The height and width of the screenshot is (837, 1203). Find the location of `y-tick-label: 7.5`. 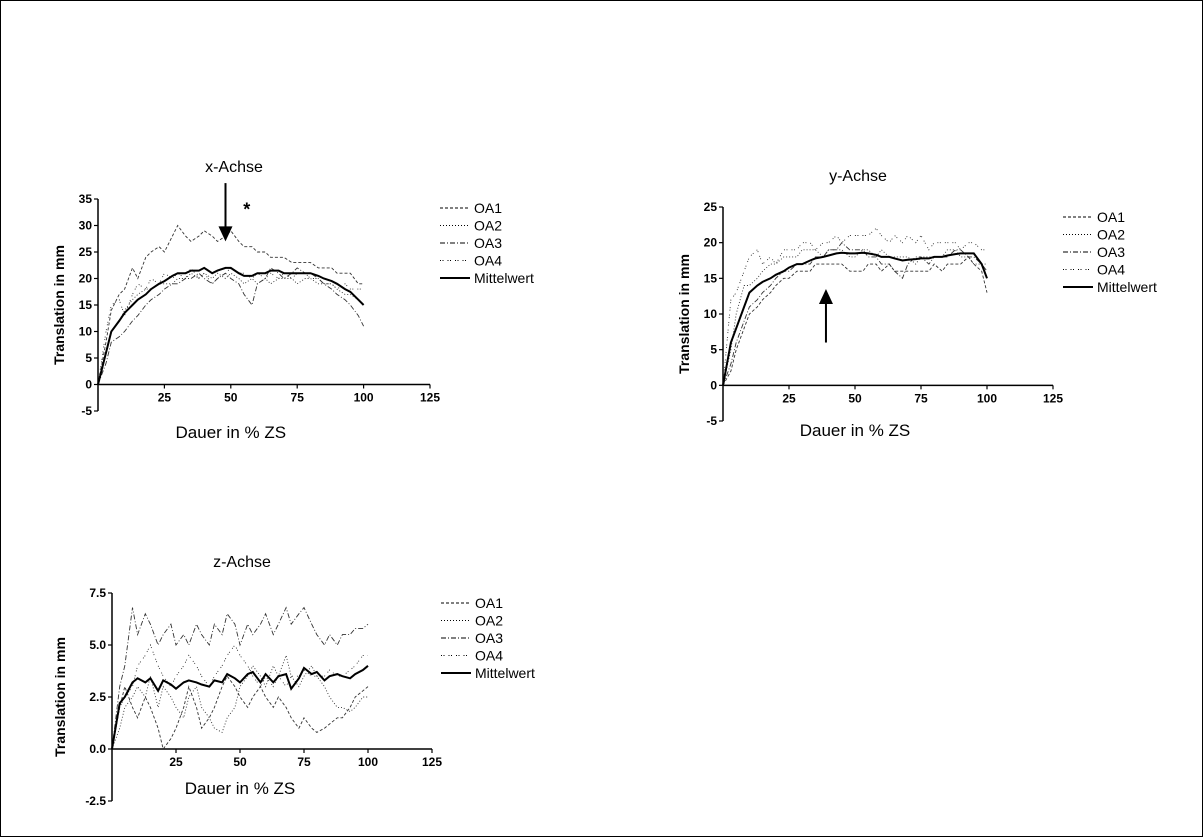

y-tick-label: 7.5 is located at coordinates (97, 593).